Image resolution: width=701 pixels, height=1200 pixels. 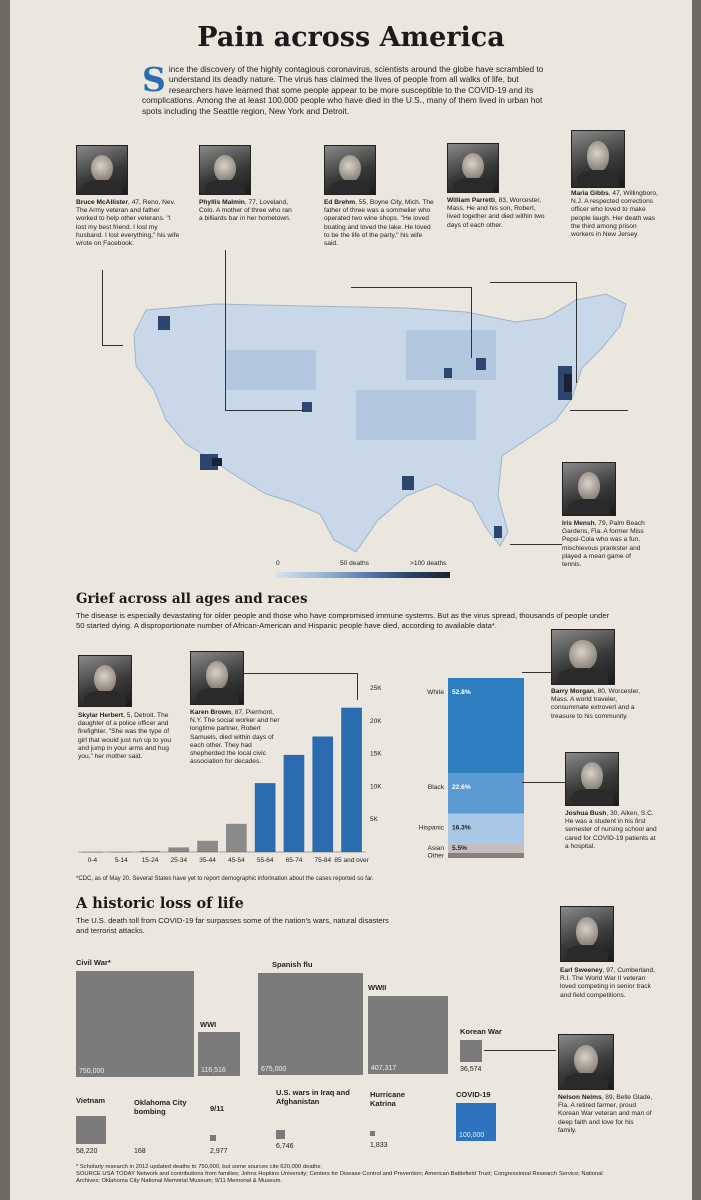 I want to click on race-label-3: Asian, so click(x=436, y=848).